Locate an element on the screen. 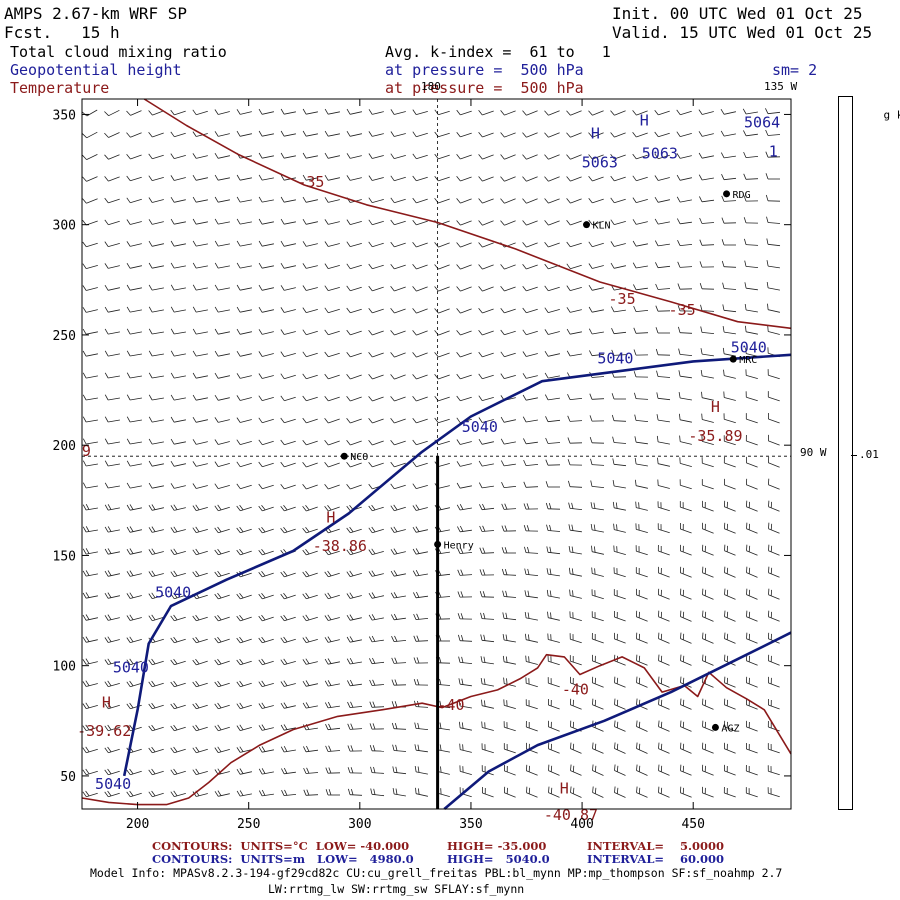 This screenshot has width=900, height=900. model-info-physics: LW:rrtmg_lw SW:rrtmg_sw SFLAY:sf_mynn is located at coordinates (396, 889).